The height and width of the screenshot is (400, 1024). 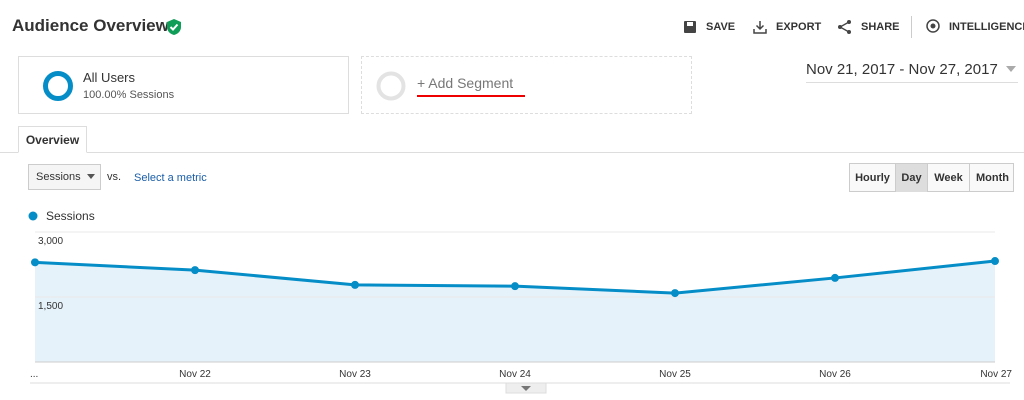 What do you see at coordinates (174, 27) in the screenshot?
I see `verified-icon` at bounding box center [174, 27].